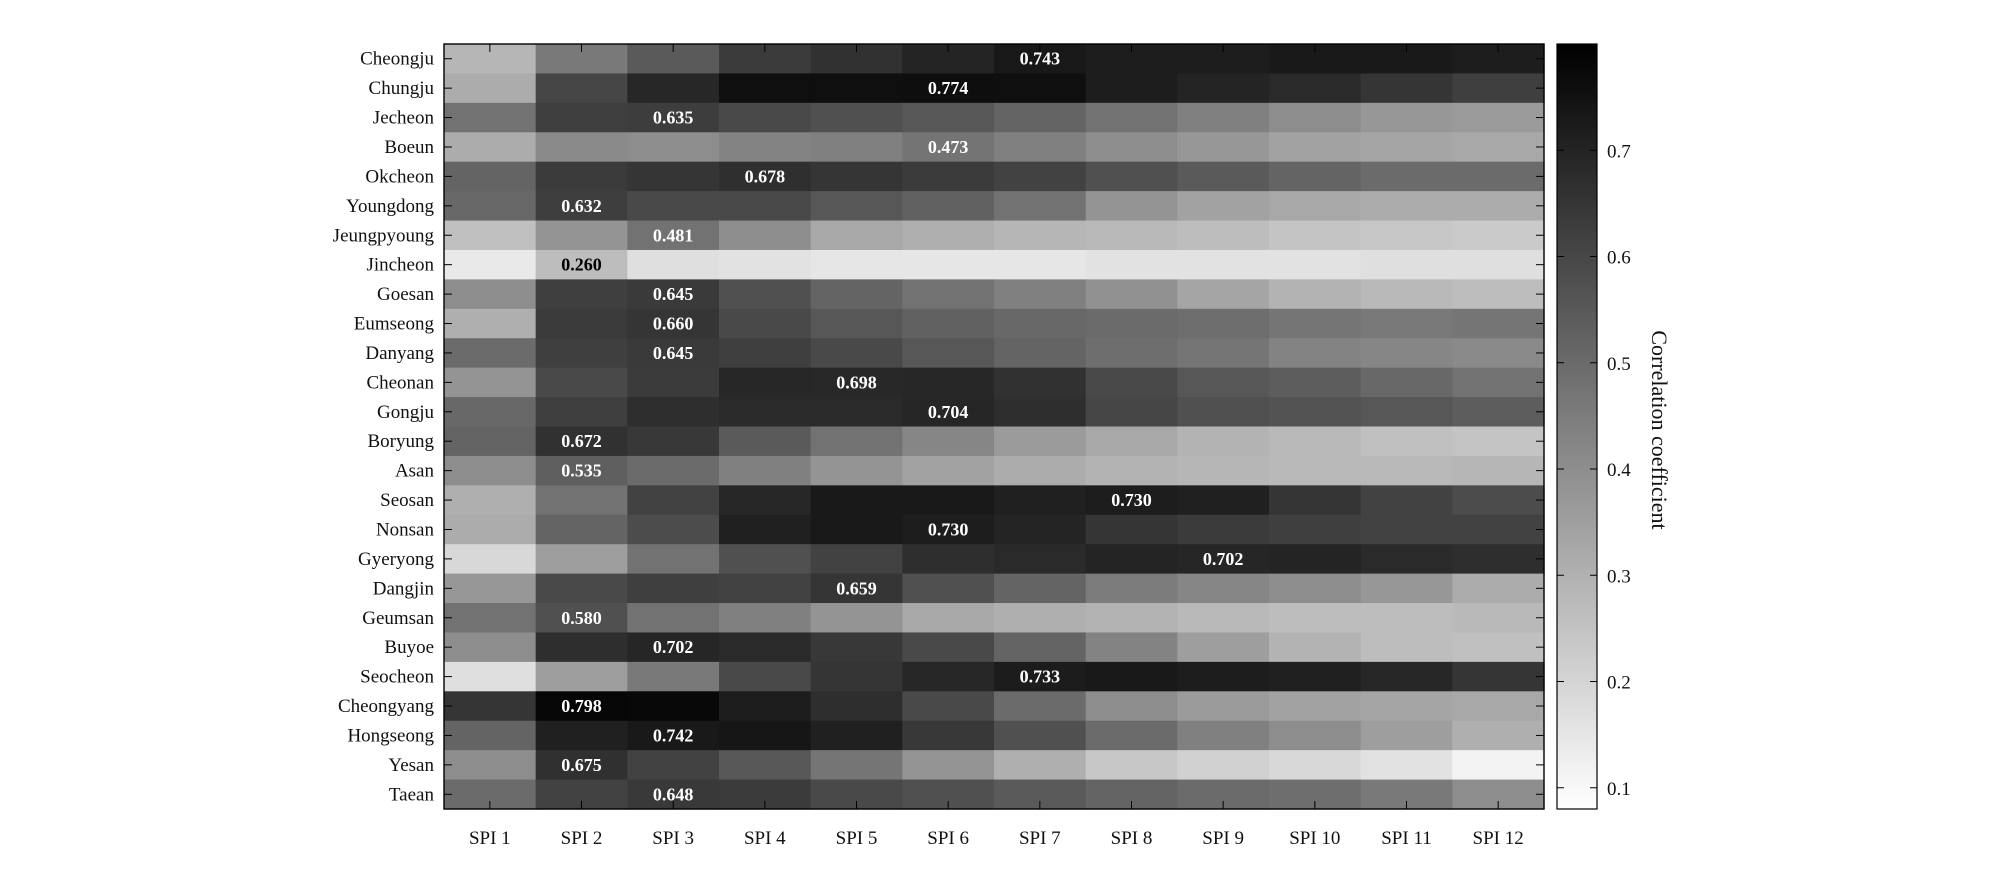  What do you see at coordinates (673, 794) in the screenshot?
I see `cell-value-label: 0.648` at bounding box center [673, 794].